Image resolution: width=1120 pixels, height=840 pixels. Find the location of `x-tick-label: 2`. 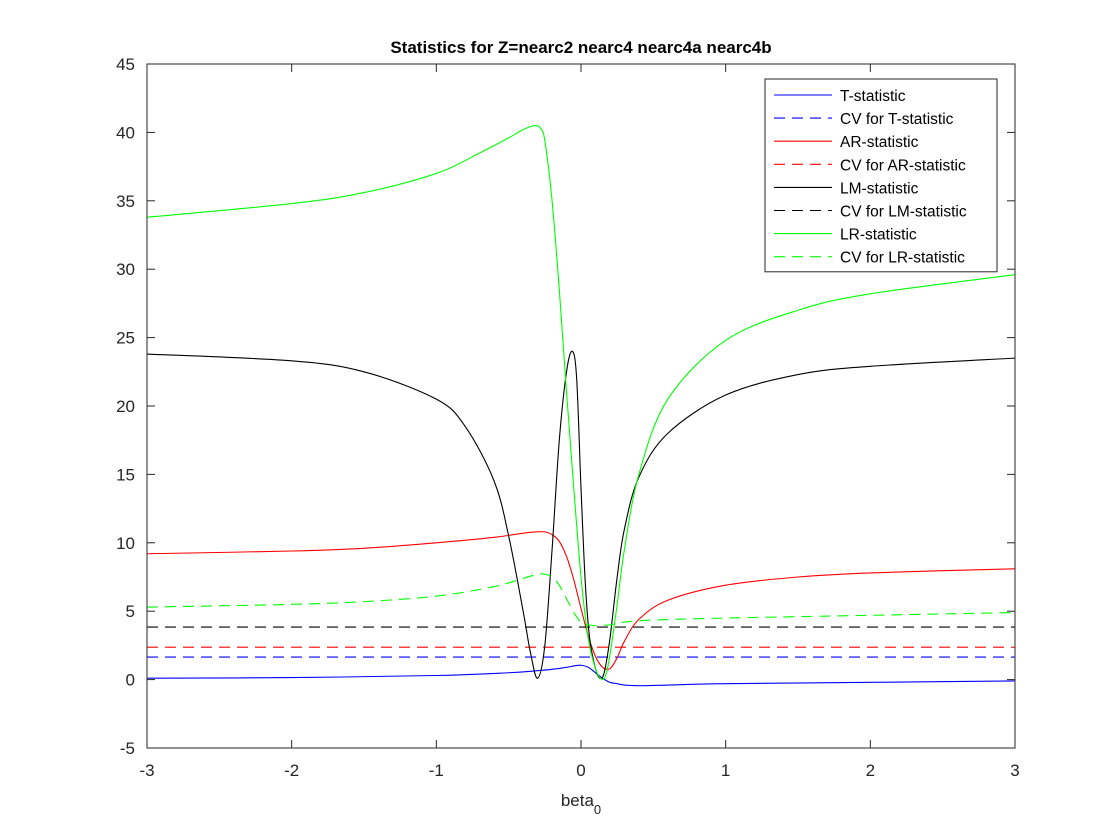

x-tick-label: 2 is located at coordinates (870, 770).